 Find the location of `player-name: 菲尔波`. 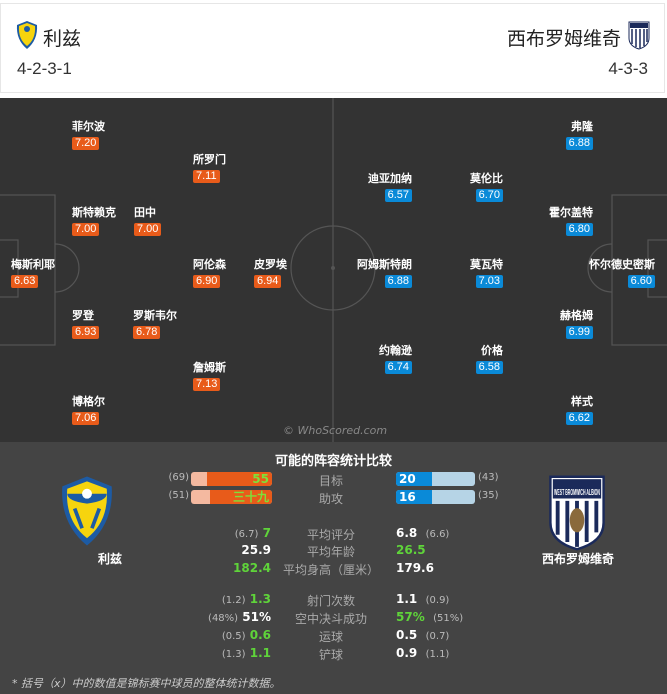

player-name: 菲尔波 is located at coordinates (88, 126).